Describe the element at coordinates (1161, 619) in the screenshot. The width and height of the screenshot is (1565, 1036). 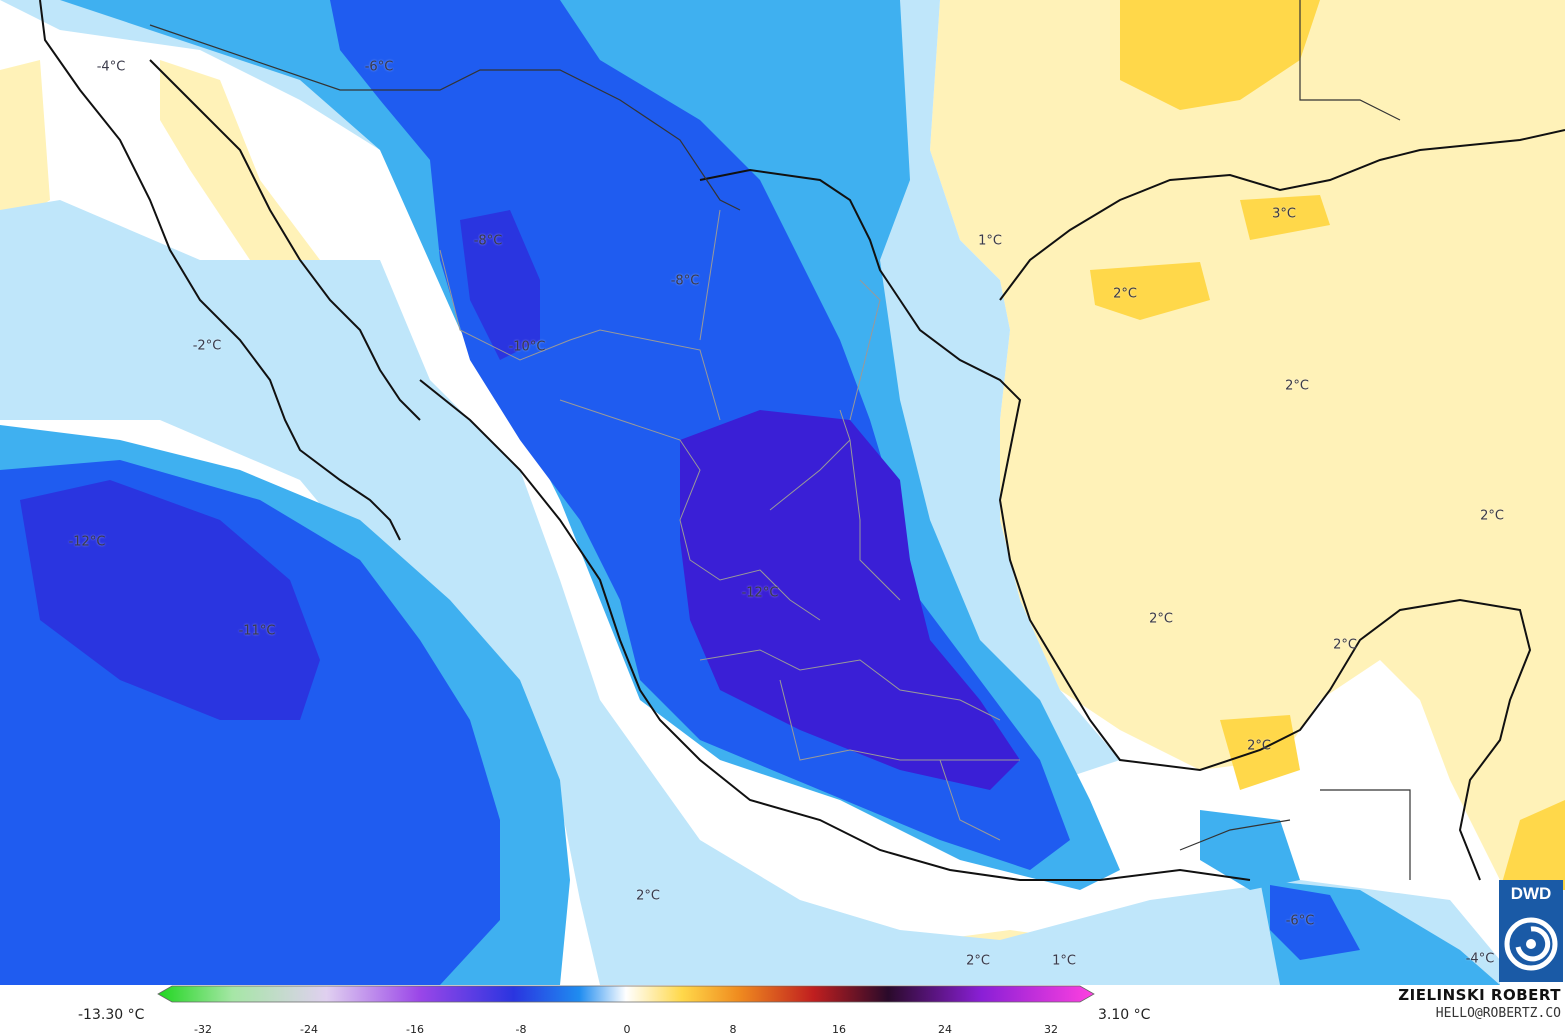
I see `temp-label-gulf-s: 2°C` at that location.